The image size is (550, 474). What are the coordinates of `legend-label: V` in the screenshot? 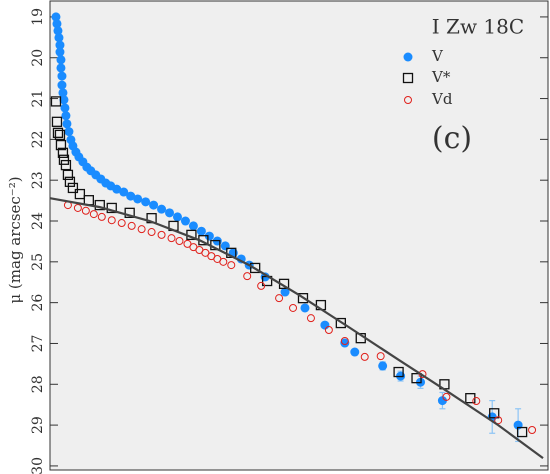 It's located at (437, 56).